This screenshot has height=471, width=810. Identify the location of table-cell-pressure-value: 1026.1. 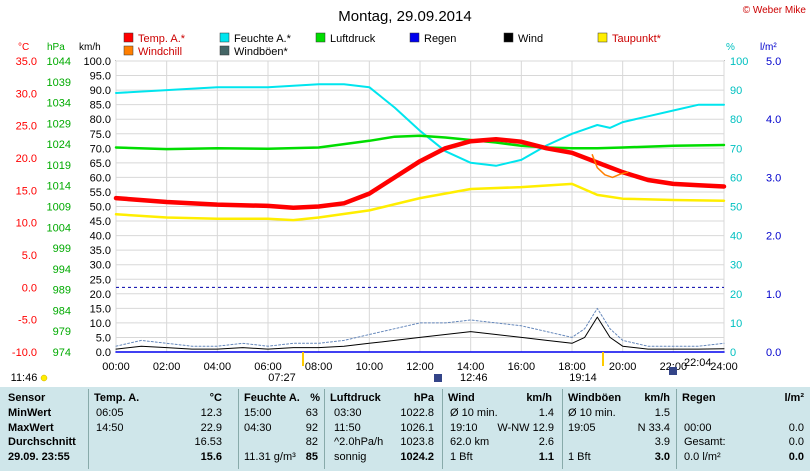
(417, 427).